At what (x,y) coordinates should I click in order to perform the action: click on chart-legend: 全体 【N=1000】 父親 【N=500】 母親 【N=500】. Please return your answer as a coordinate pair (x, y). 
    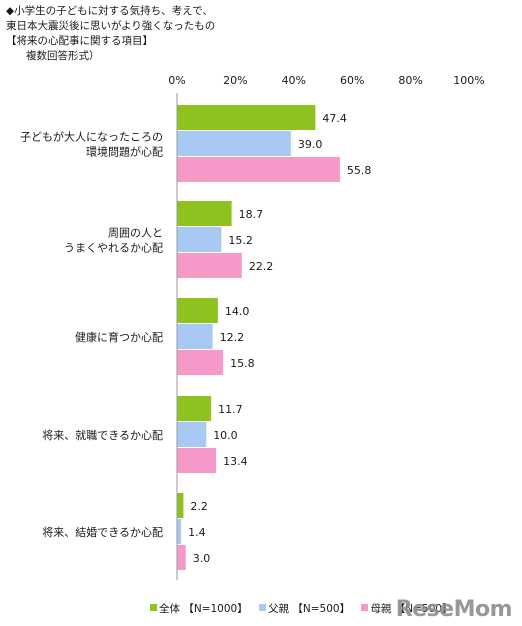
    Looking at the image, I should click on (305, 608).